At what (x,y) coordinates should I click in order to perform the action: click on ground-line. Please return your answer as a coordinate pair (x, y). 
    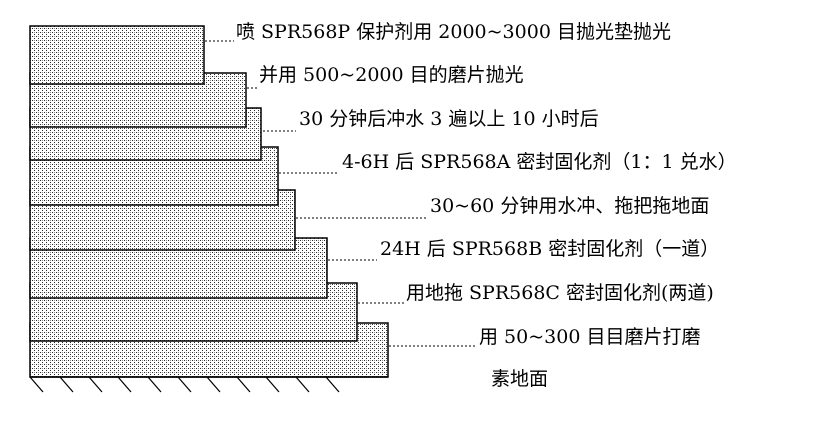
    Looking at the image, I should click on (208, 384).